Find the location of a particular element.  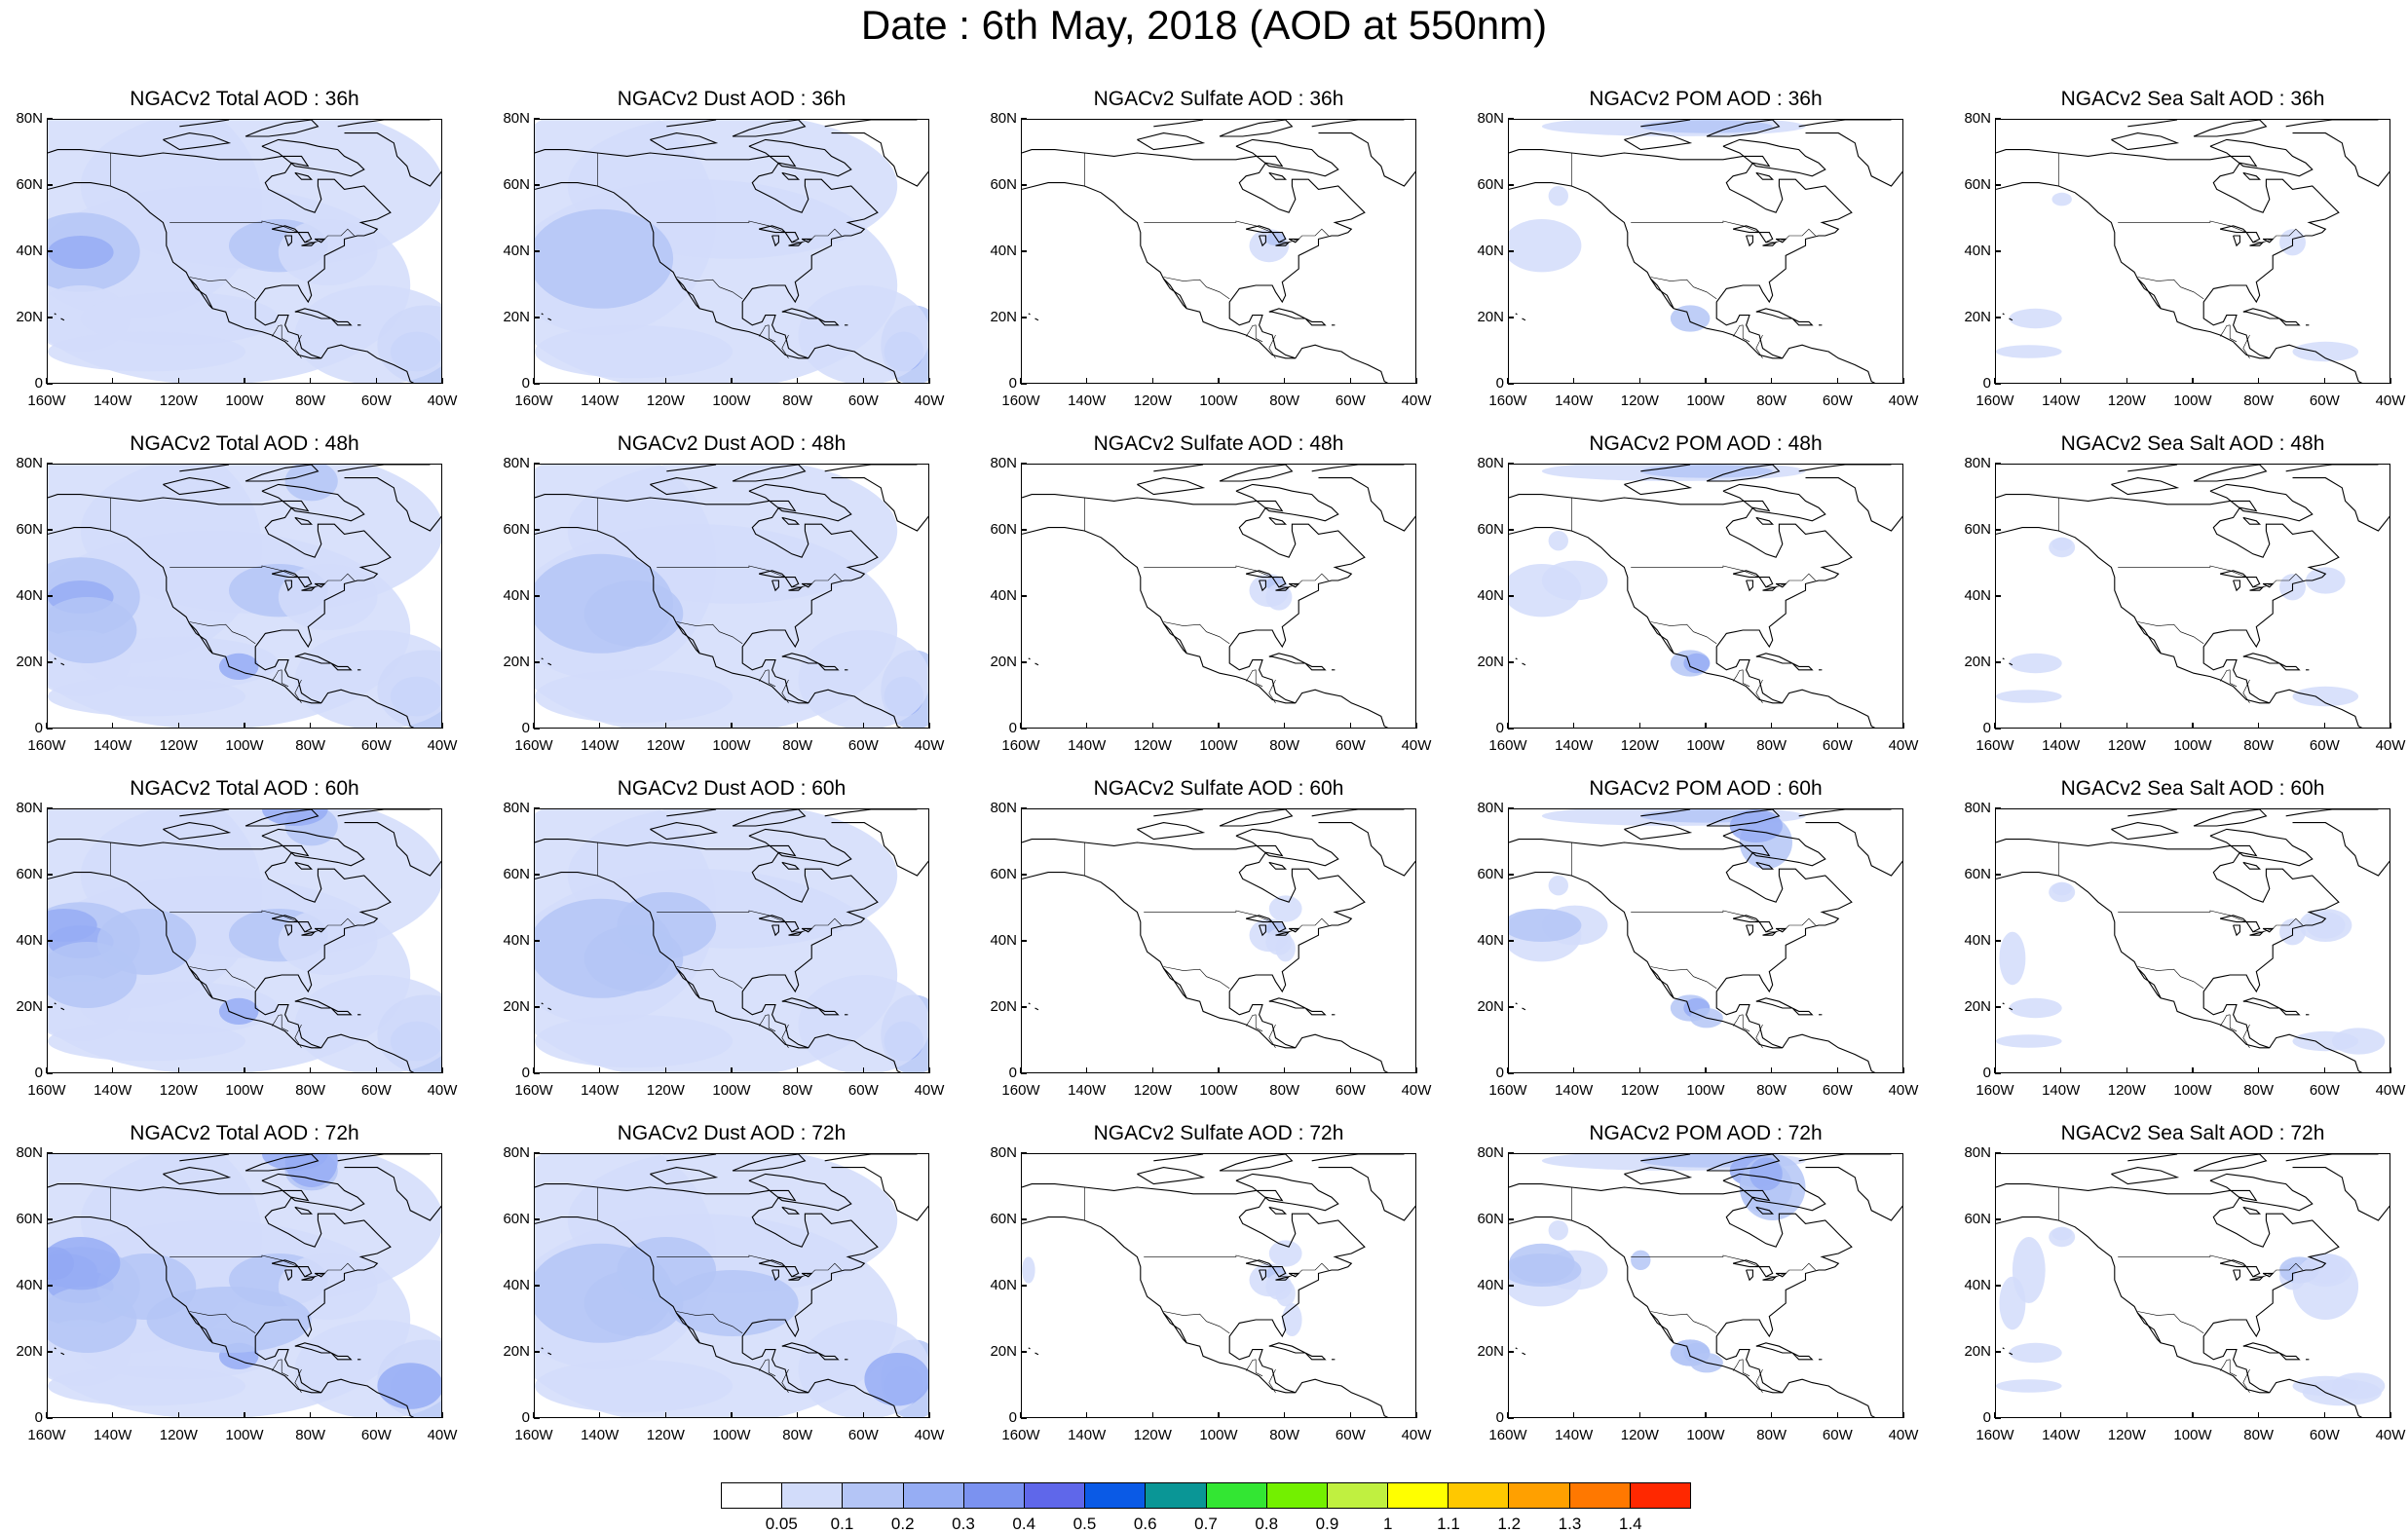

lat-tick-label: 20N is located at coordinates (1003, 1006).